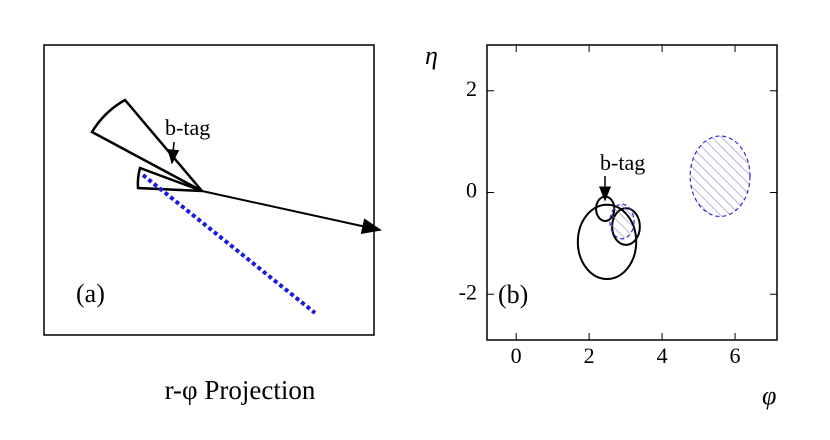 The height and width of the screenshot is (440, 830). I want to click on missing-energy, so click(229, 244).